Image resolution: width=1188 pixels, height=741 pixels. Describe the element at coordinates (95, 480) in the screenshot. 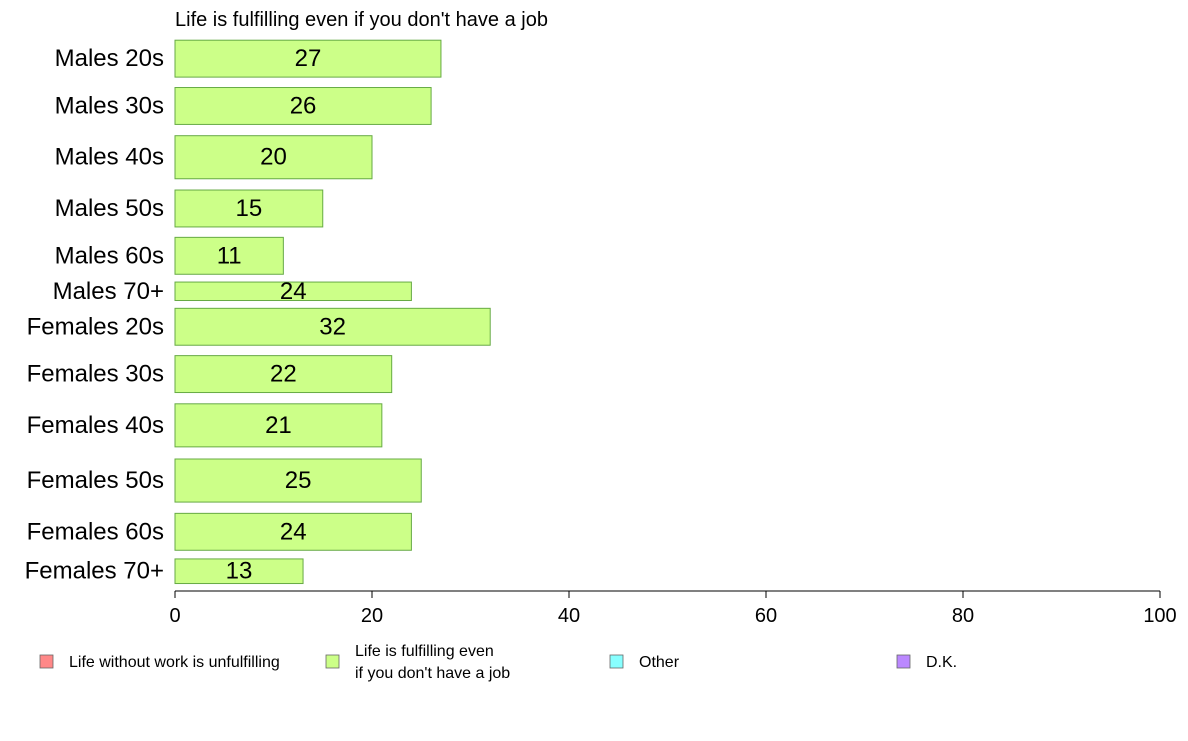

I see `category-label: Females 50s` at that location.